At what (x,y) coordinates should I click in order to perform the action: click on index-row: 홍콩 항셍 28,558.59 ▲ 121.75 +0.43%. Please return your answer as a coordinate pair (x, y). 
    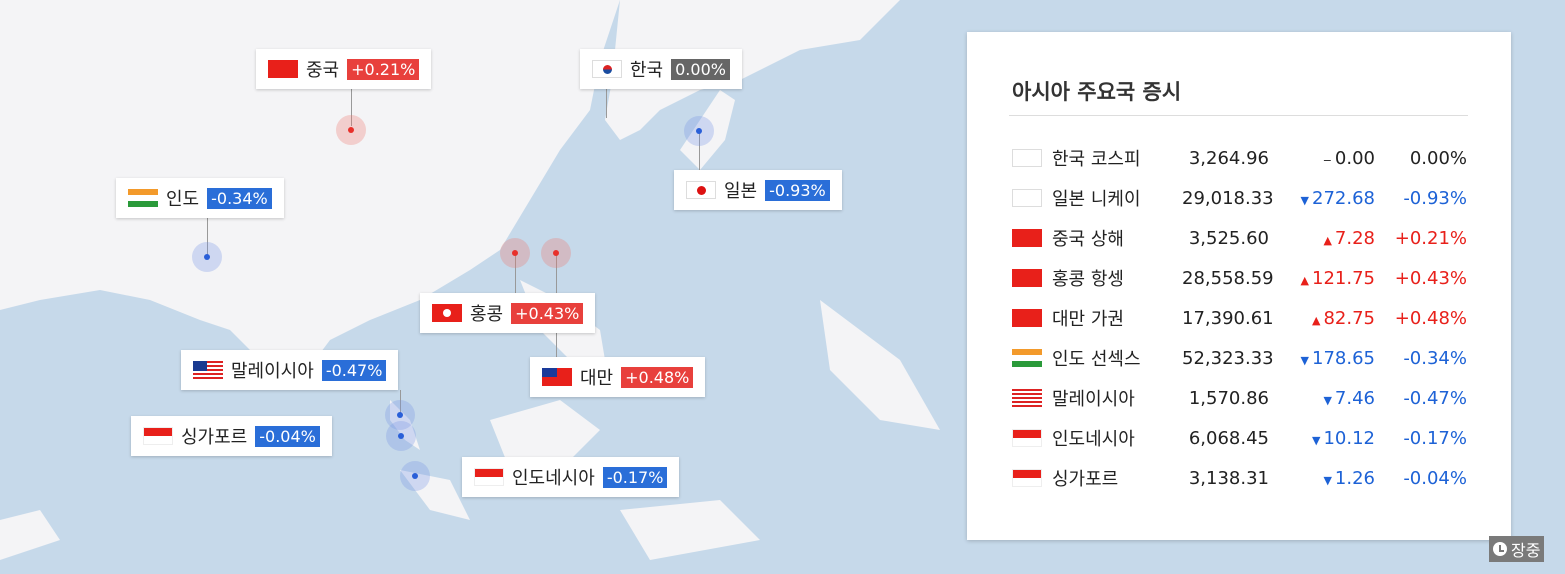
    Looking at the image, I should click on (1240, 278).